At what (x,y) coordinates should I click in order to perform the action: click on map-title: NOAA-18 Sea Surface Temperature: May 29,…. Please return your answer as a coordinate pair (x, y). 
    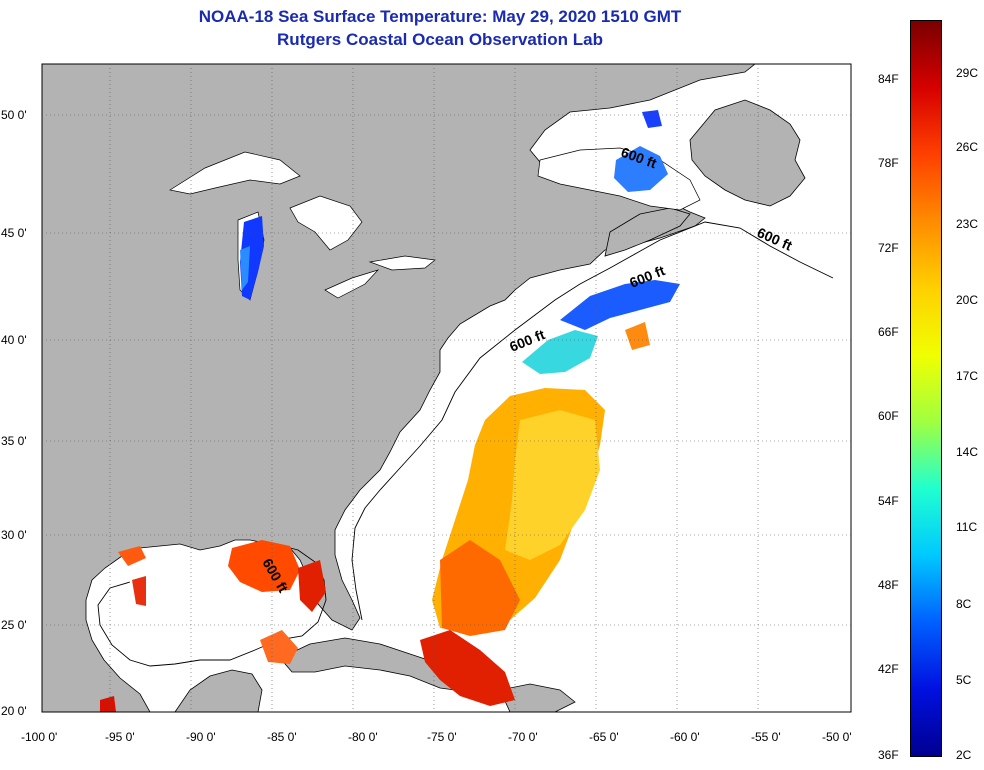
    Looking at the image, I should click on (440, 16).